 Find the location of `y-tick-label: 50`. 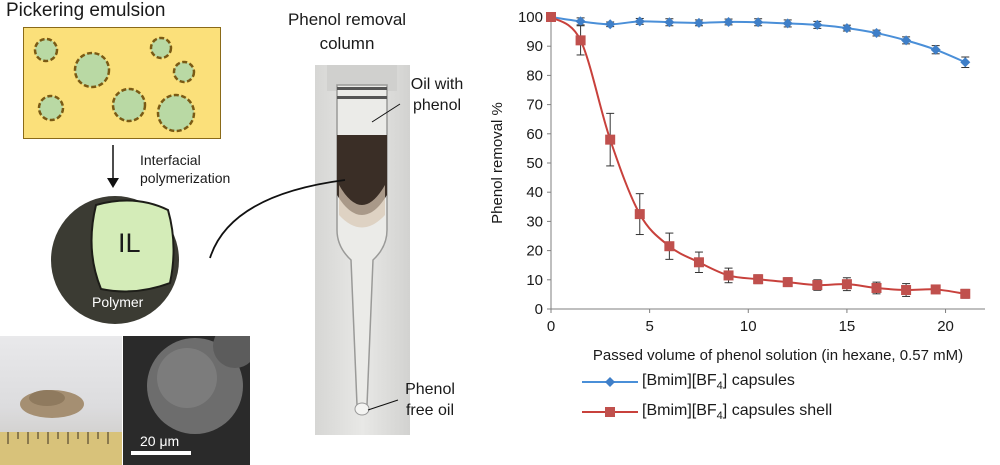

y-tick-label: 50 is located at coordinates (534, 163).